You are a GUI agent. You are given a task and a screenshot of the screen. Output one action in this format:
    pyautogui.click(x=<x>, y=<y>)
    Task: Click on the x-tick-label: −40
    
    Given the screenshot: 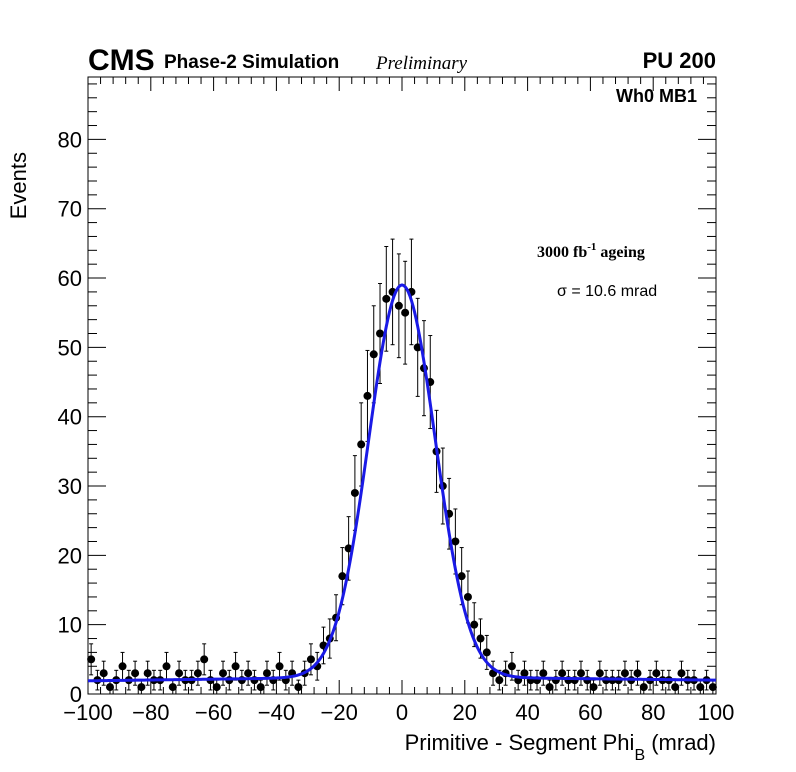 What is the action you would take?
    pyautogui.click(x=276, y=712)
    